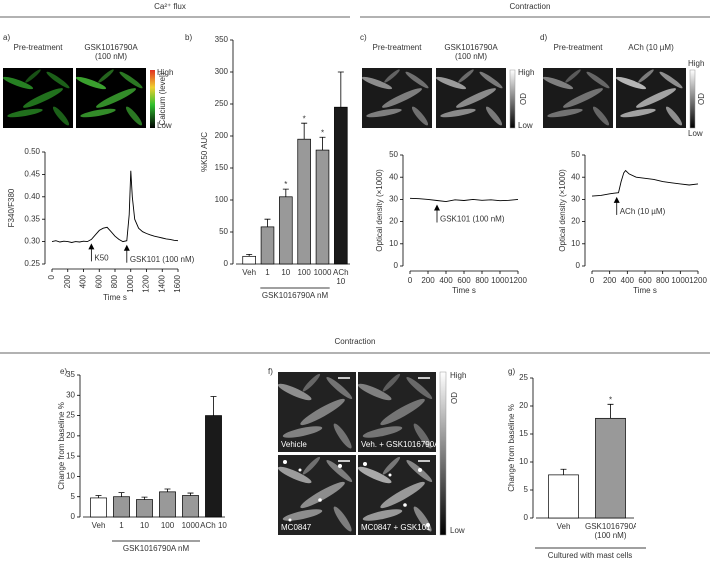 The image size is (710, 561). I want to click on y-tick-label: 0.50, so click(32, 151).